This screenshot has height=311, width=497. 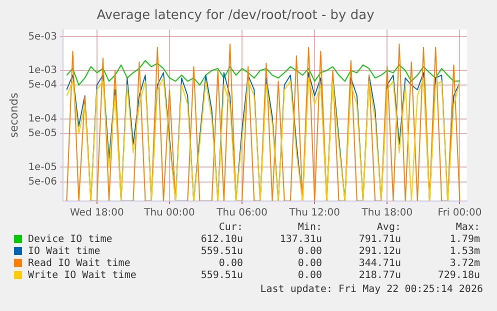 I want to click on text: 3.72m, so click(x=464, y=264).